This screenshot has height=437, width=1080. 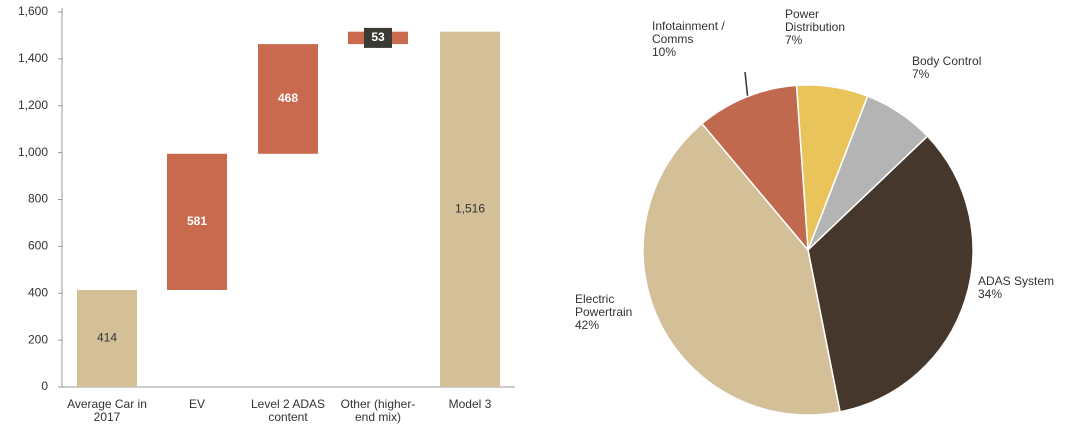 I want to click on slice-name: Body Control, so click(x=947, y=61).